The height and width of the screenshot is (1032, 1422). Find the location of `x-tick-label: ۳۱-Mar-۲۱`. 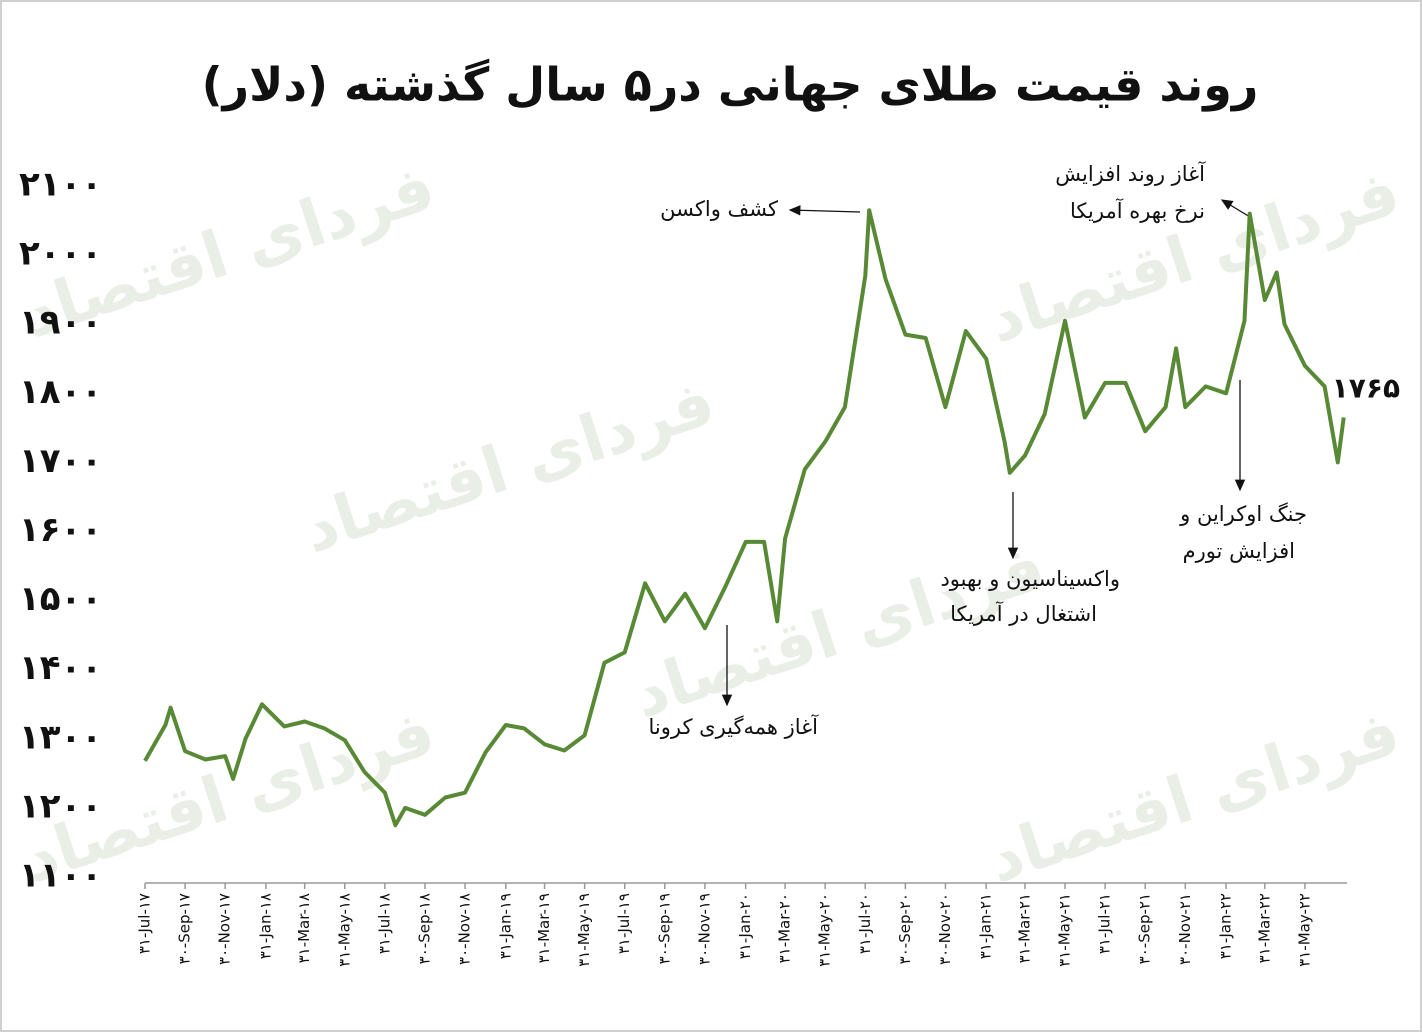

x-tick-label: ۳۱-Mar-۲۱ is located at coordinates (1024, 928).